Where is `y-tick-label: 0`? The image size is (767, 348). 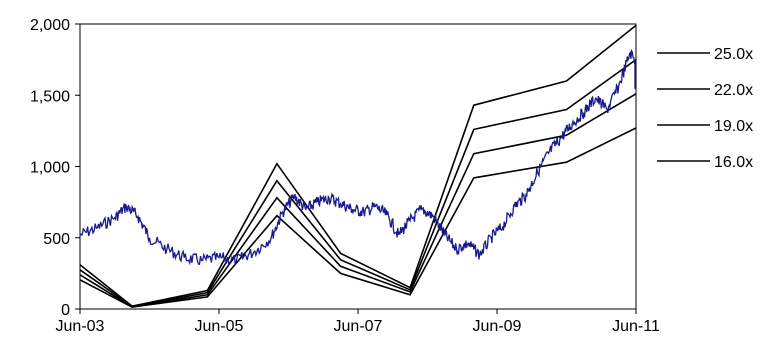
y-tick-label: 0 is located at coordinates (65, 310).